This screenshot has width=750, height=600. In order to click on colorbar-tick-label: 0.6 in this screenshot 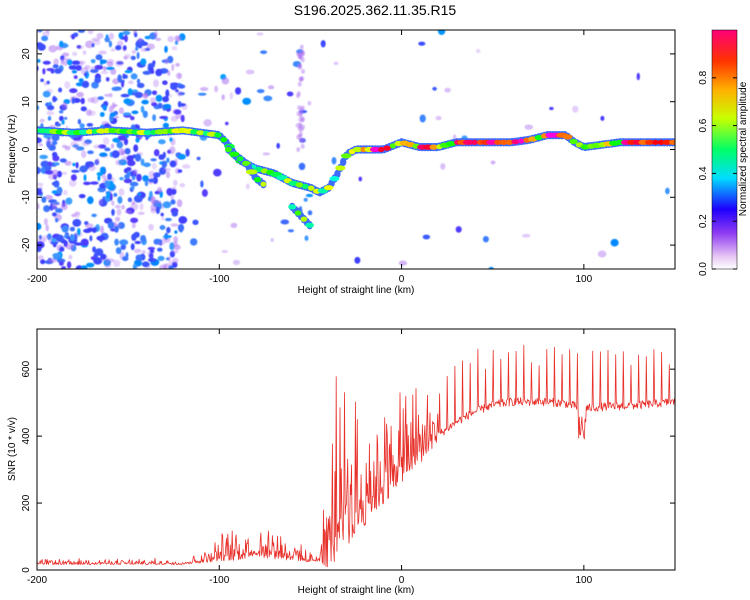, I will do `click(703, 125)`.